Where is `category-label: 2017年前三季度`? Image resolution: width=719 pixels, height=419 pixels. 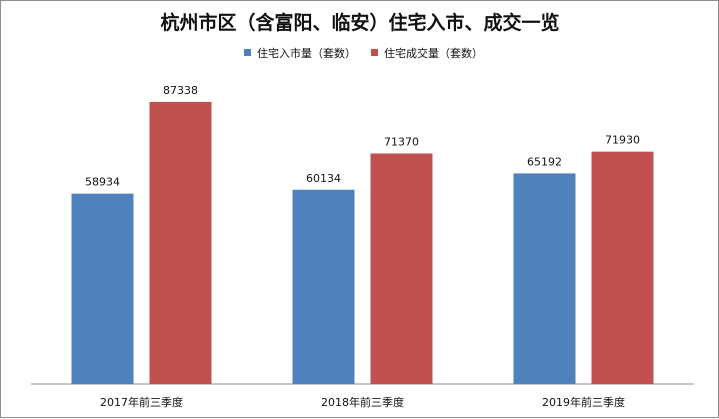
category-label: 2017年前三季度 is located at coordinates (141, 402).